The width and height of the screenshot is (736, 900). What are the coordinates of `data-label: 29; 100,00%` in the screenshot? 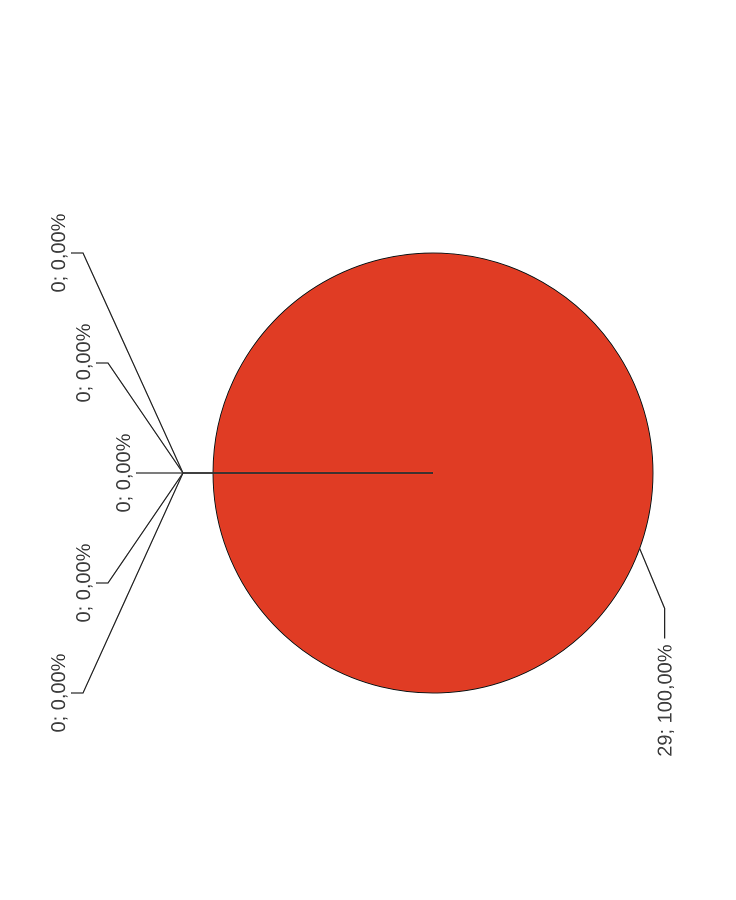 It's located at (665, 700).